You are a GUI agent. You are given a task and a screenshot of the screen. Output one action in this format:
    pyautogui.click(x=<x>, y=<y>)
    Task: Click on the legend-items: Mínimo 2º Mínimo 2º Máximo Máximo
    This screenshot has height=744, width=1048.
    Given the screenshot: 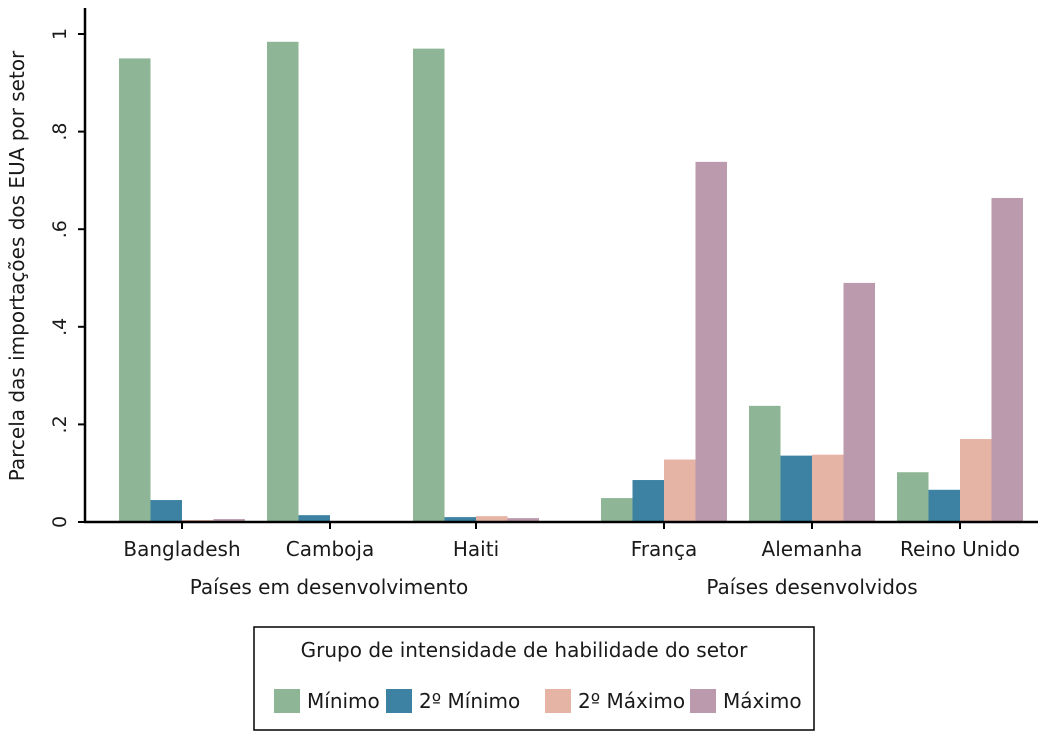 What is the action you would take?
    pyautogui.click(x=538, y=701)
    